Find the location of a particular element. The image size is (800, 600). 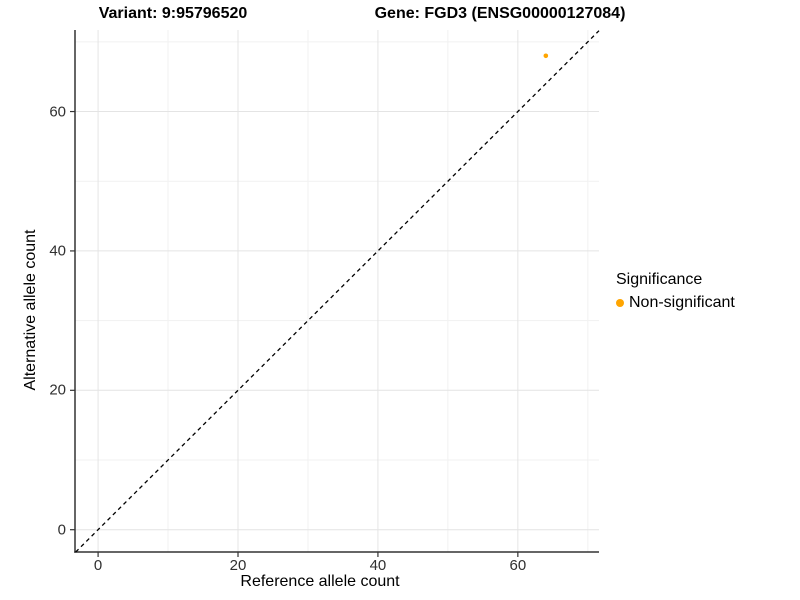

y-tick-label: 0 is located at coordinates (61, 530).